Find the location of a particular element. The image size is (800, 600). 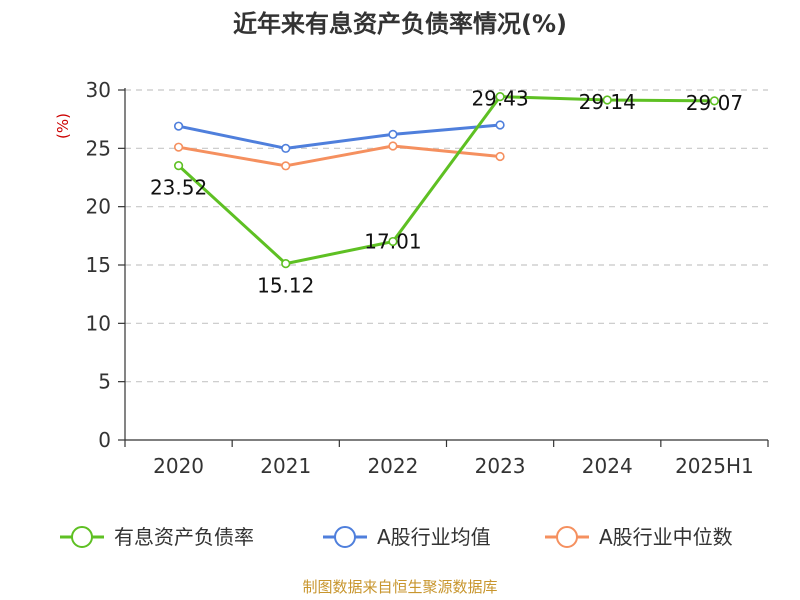

data-label: 17.01 is located at coordinates (392, 242).